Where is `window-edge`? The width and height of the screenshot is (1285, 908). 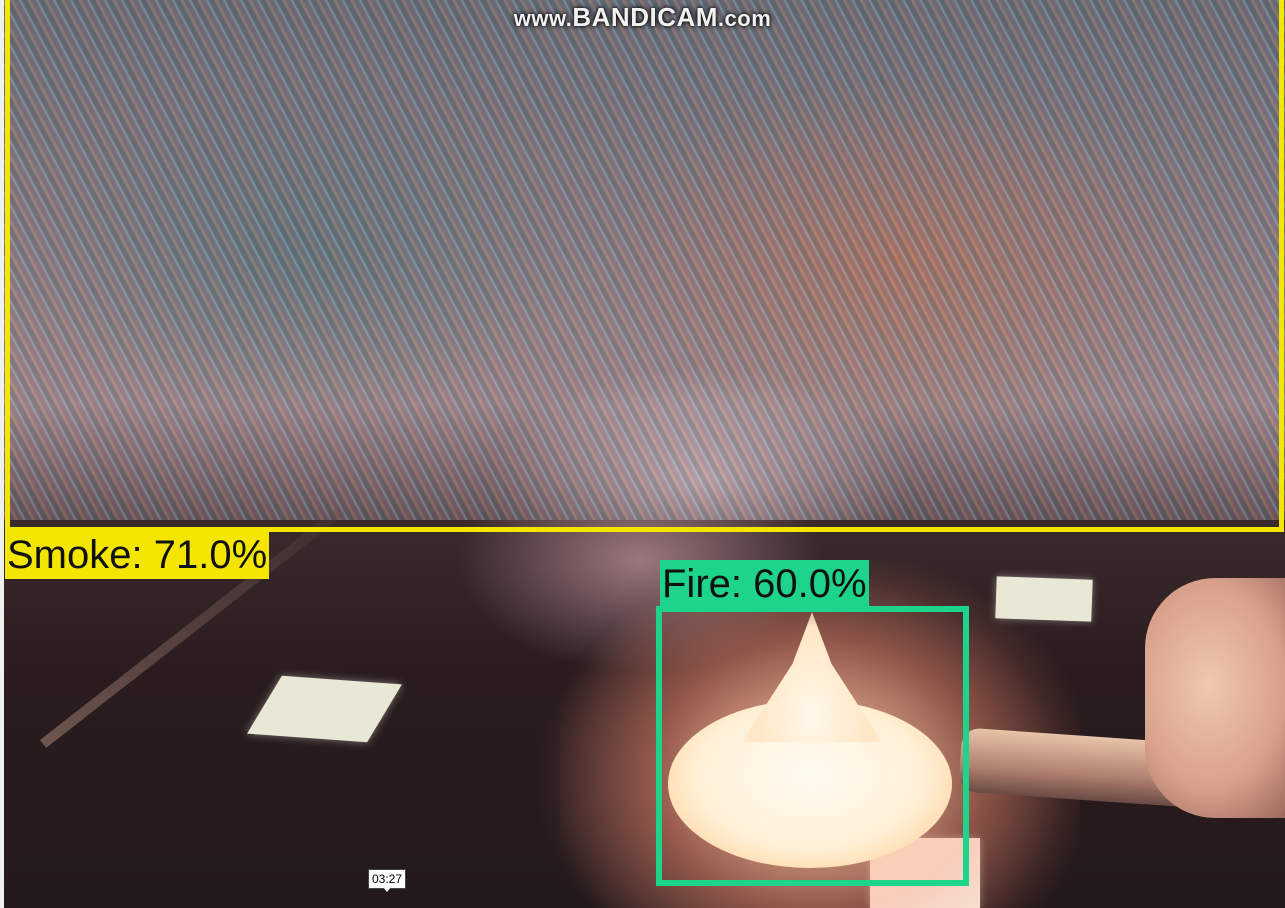 window-edge is located at coordinates (2, 454).